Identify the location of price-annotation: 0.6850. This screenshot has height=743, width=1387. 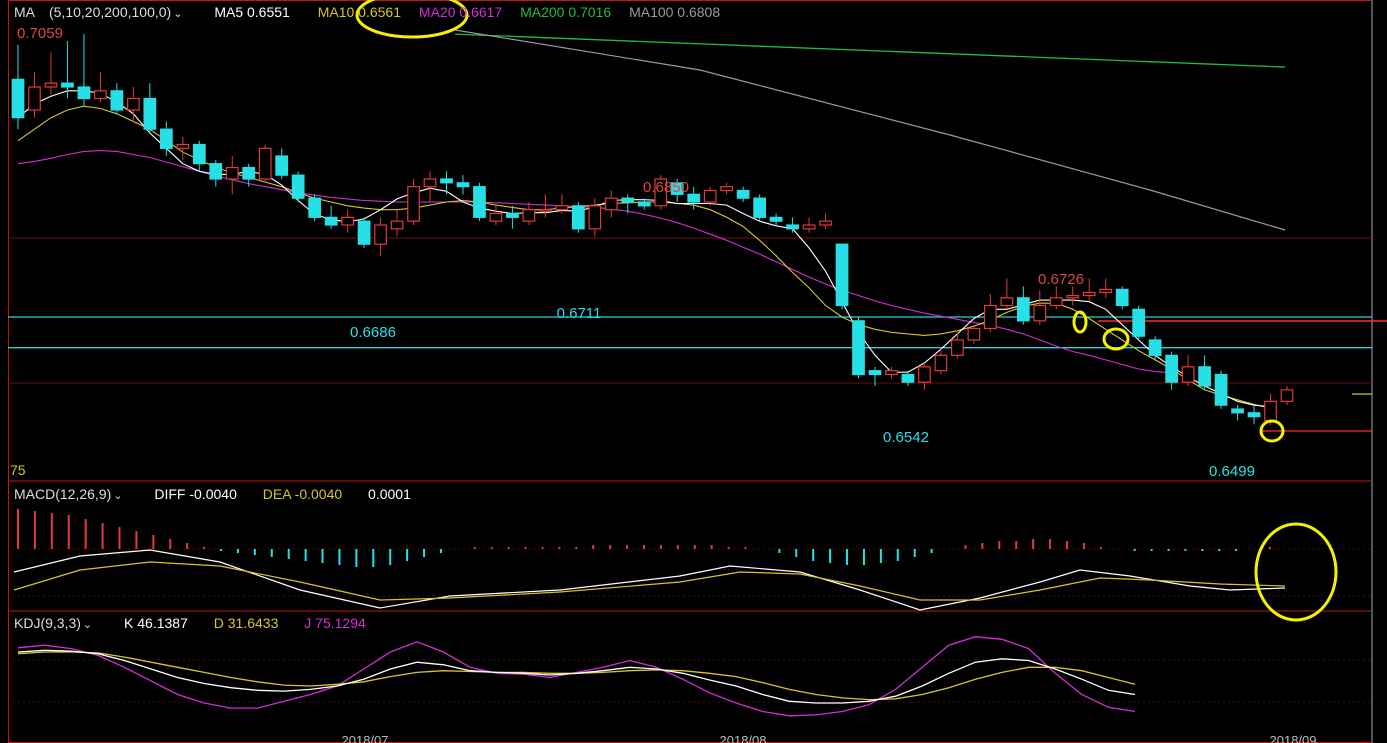
(666, 187).